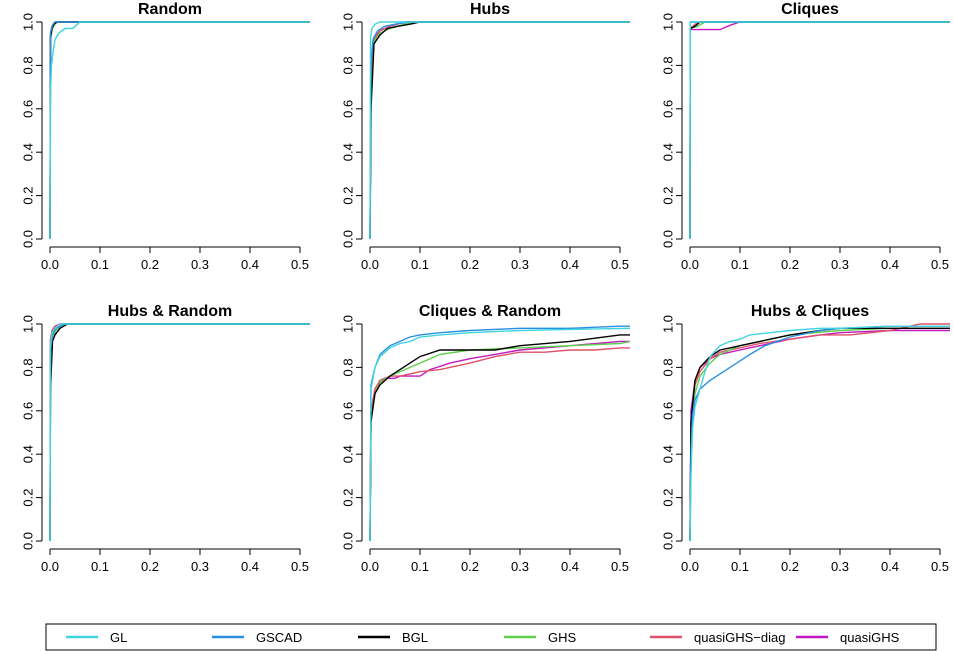 Image resolution: width=954 pixels, height=651 pixels. What do you see at coordinates (393, 637) in the screenshot?
I see `legend-item: BGL` at bounding box center [393, 637].